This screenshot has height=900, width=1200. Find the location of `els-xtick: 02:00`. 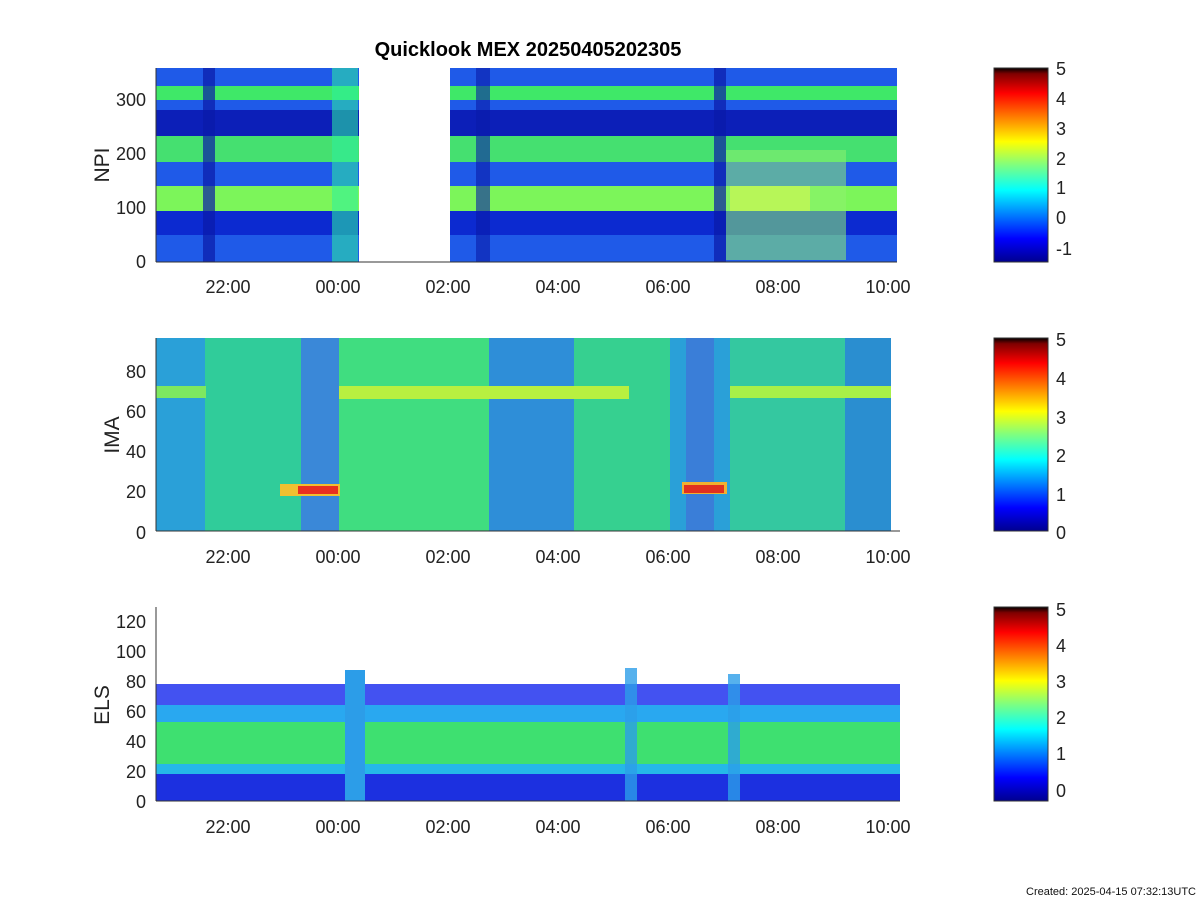

els-xtick: 02:00 is located at coordinates (447, 827).